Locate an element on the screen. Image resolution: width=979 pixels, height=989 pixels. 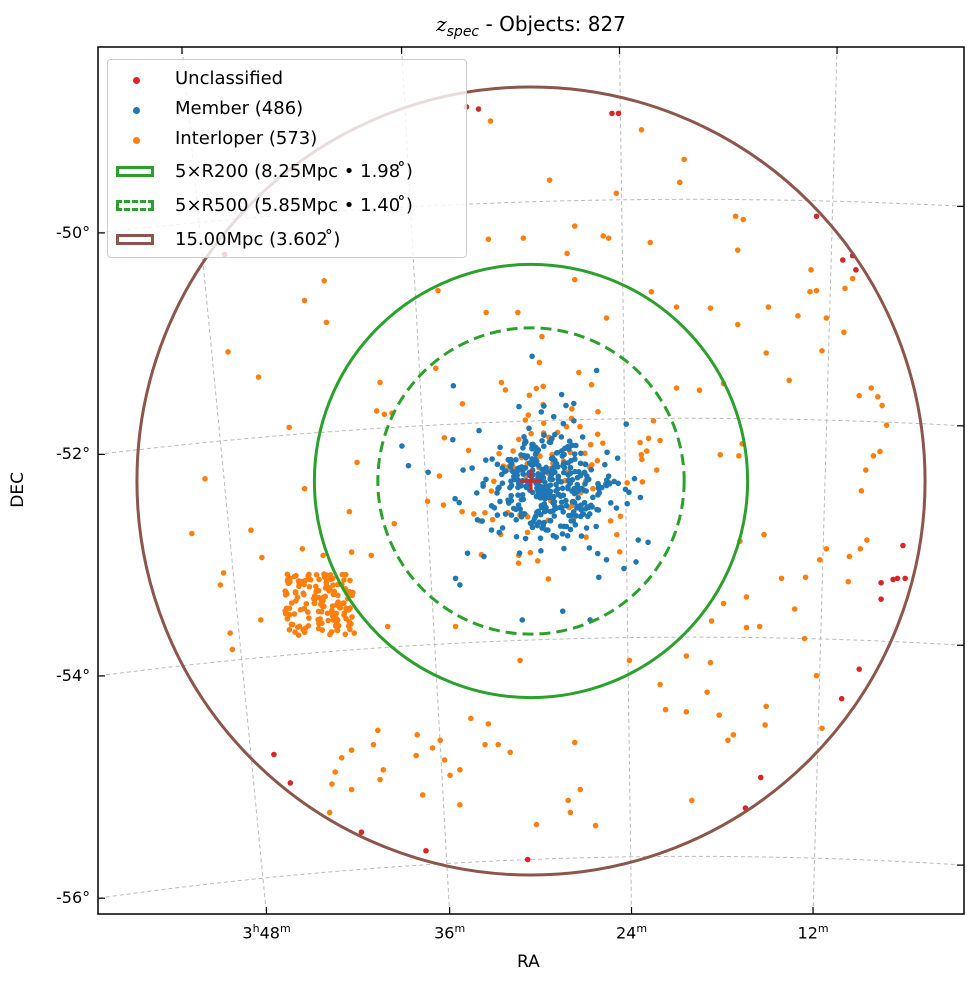
tick-value: 24 is located at coordinates (626, 933).